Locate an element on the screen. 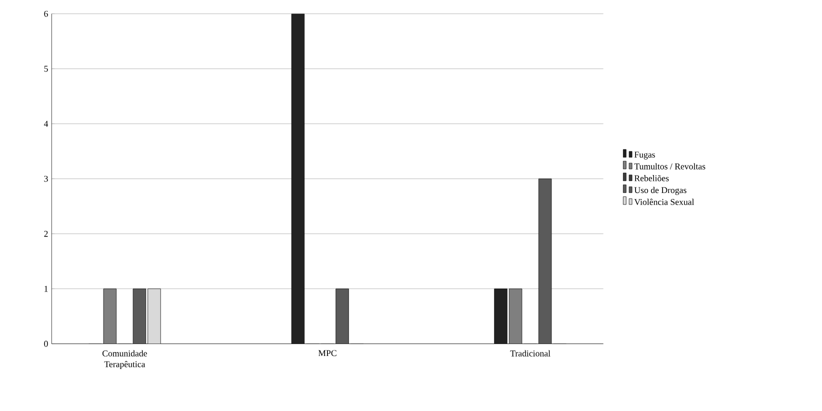 This screenshot has width=822, height=411. y-tick-label: 2 is located at coordinates (46, 233).